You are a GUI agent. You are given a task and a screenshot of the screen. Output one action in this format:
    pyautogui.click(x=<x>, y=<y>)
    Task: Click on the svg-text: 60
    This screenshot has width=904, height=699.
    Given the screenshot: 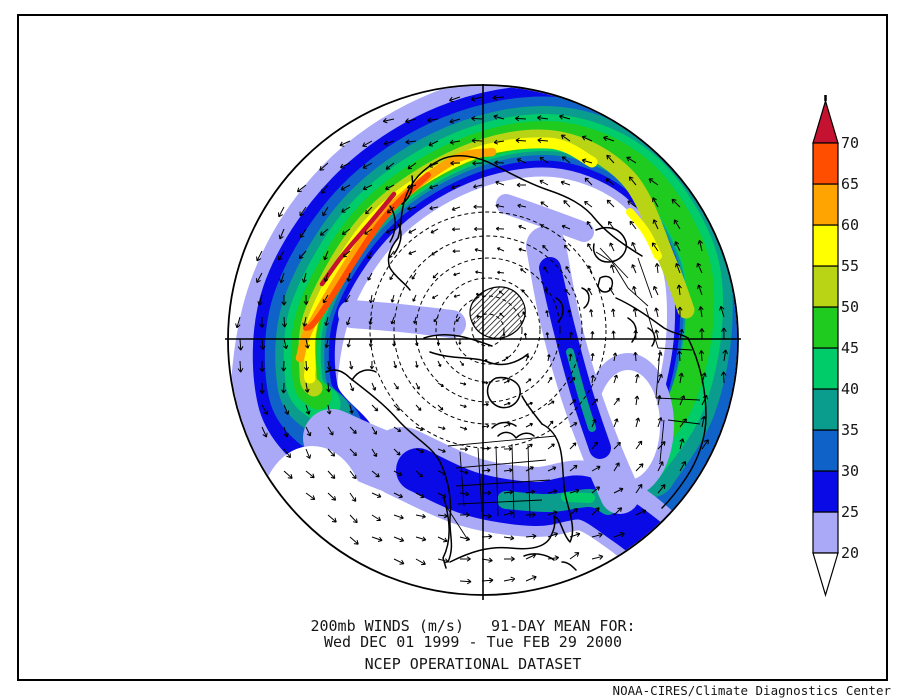 What is the action you would take?
    pyautogui.click(x=850, y=225)
    